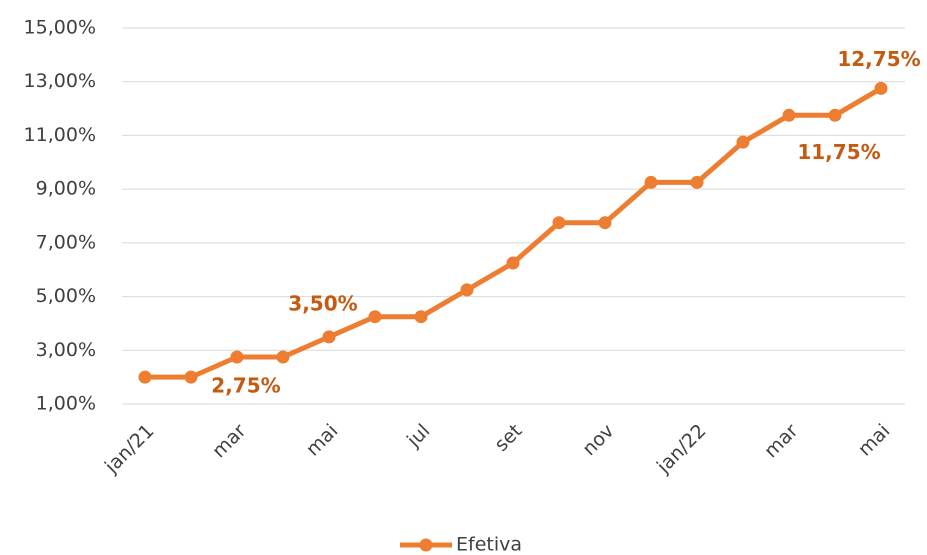 The width and height of the screenshot is (927, 555). What do you see at coordinates (598, 440) in the screenshot?
I see `x-tick-label: nov` at bounding box center [598, 440].